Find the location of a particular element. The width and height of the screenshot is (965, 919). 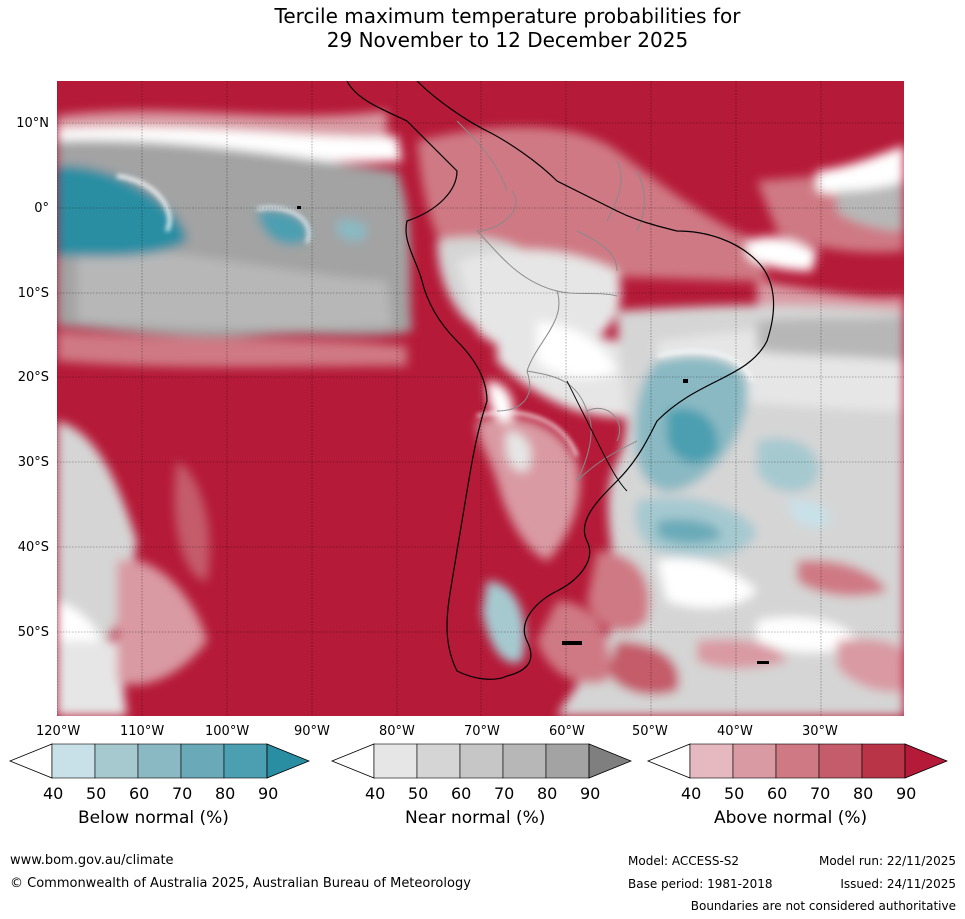

lat-label-10n: 10°N is located at coordinates (32, 123).